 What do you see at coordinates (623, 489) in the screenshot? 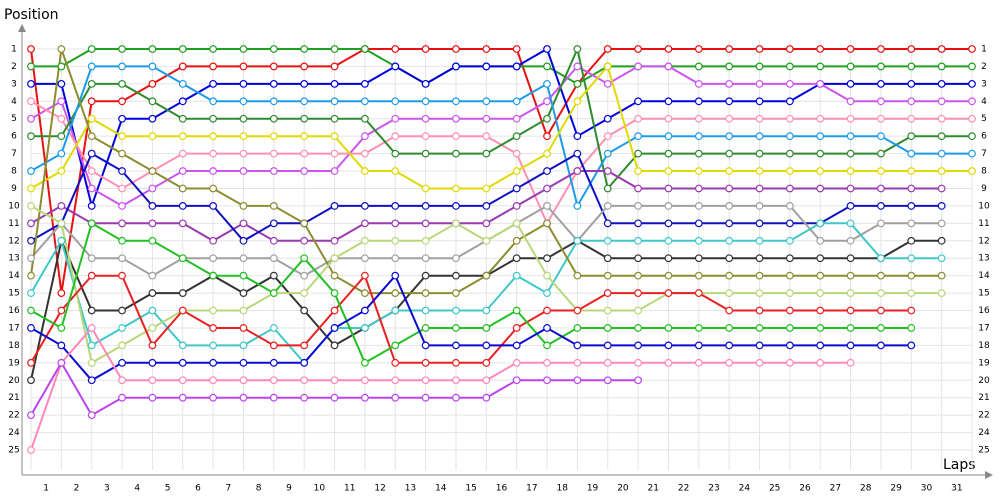
I see `x-tick-label: 20` at bounding box center [623, 489].